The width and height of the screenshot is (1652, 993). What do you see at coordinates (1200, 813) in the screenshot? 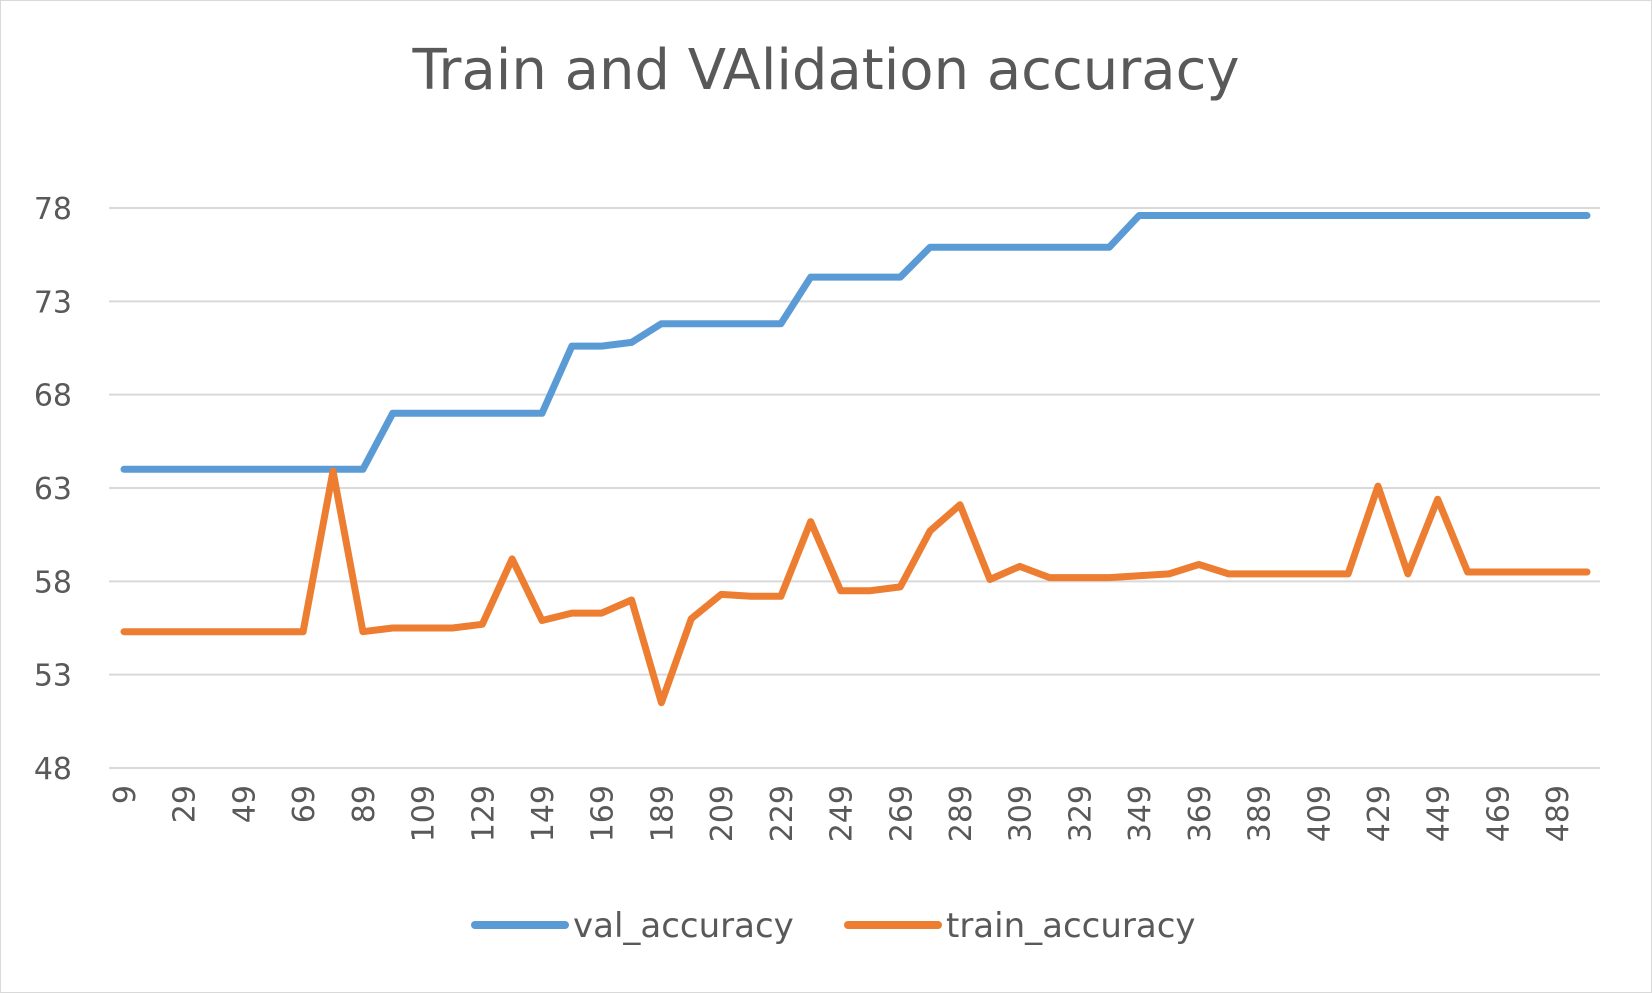
I see `x-tick-label: 369` at bounding box center [1200, 813].